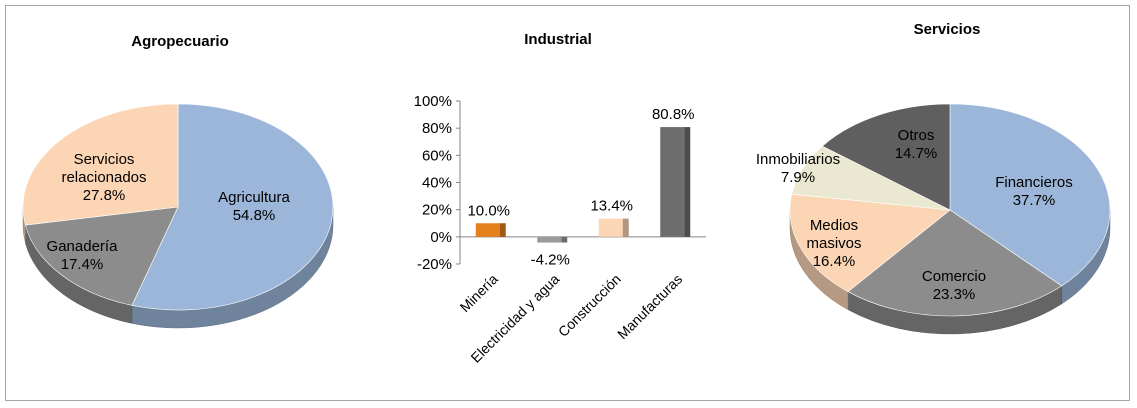 This screenshot has width=1137, height=408. What do you see at coordinates (687, 182) in the screenshot?
I see `bar-side-manufacturas` at bounding box center [687, 182].